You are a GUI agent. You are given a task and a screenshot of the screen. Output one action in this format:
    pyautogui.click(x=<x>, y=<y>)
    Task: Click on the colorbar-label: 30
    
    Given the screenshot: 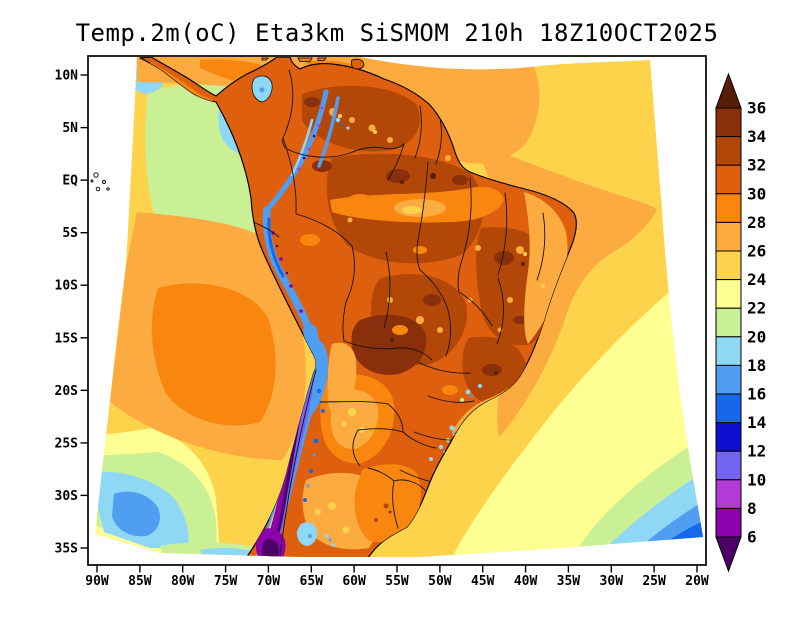 What is the action you would take?
    pyautogui.click(x=756, y=193)
    